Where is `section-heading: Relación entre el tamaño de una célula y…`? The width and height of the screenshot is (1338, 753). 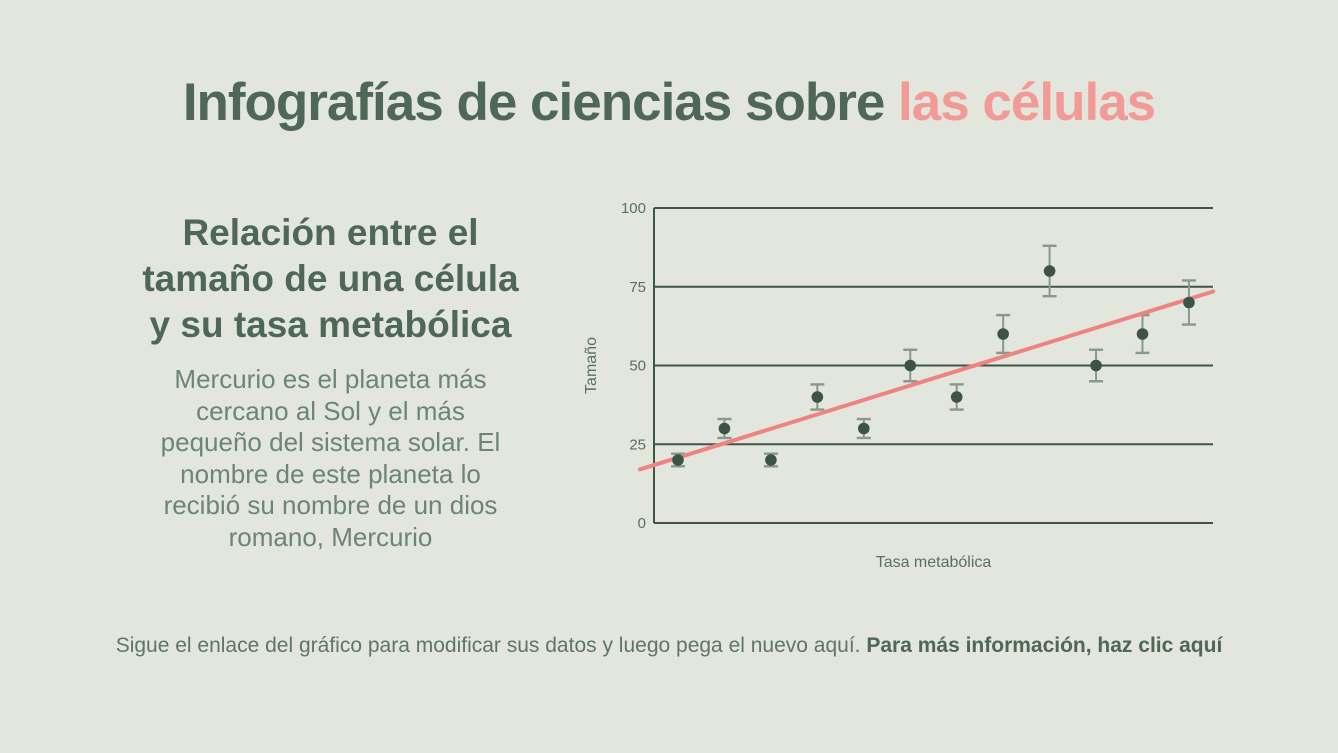 section-heading: Relación entre el tamaño de una célula y… is located at coordinates (330, 278).